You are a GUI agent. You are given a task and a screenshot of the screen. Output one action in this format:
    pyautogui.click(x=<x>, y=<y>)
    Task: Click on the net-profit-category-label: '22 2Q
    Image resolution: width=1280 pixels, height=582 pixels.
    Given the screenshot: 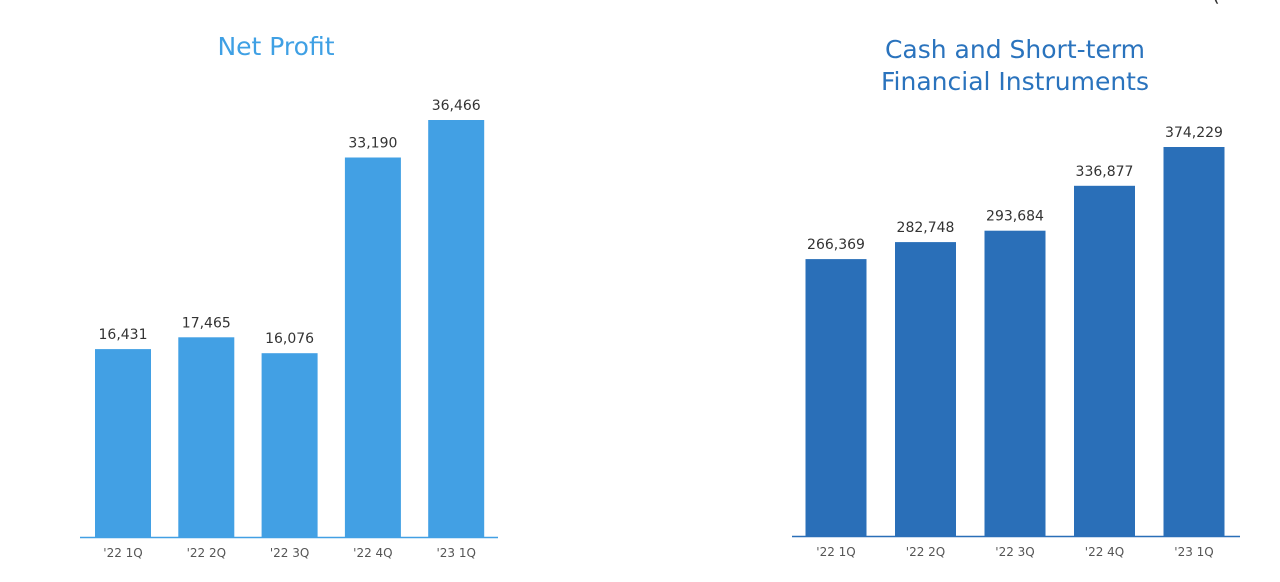 What is the action you would take?
    pyautogui.click(x=206, y=553)
    